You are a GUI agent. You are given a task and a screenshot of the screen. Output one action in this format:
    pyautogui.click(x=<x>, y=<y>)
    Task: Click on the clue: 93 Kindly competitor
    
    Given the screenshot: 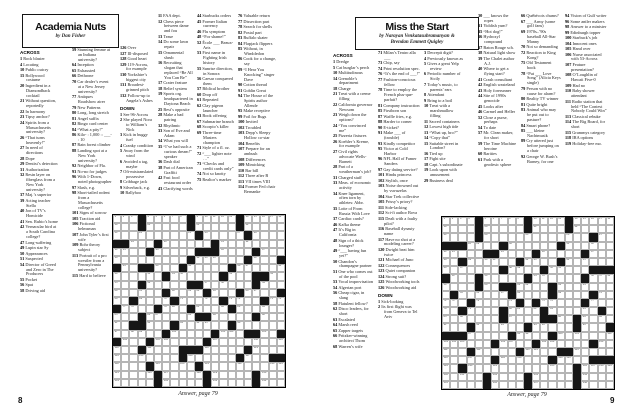 What is the action you would take?
    pyautogui.click(x=396, y=143)
    